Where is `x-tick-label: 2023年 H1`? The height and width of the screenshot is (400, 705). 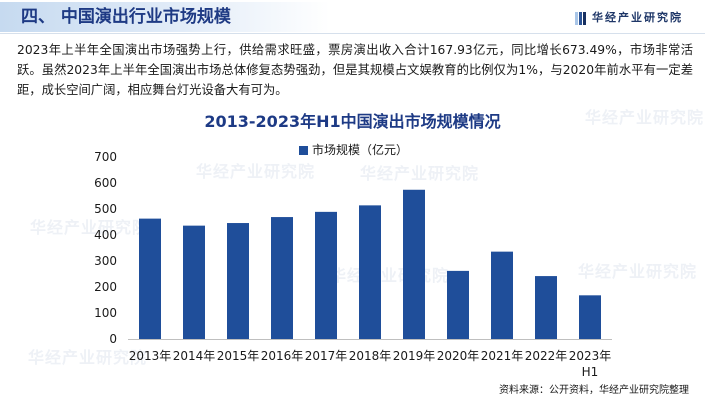 x-tick-label: 2023年 H1 is located at coordinates (590, 364).